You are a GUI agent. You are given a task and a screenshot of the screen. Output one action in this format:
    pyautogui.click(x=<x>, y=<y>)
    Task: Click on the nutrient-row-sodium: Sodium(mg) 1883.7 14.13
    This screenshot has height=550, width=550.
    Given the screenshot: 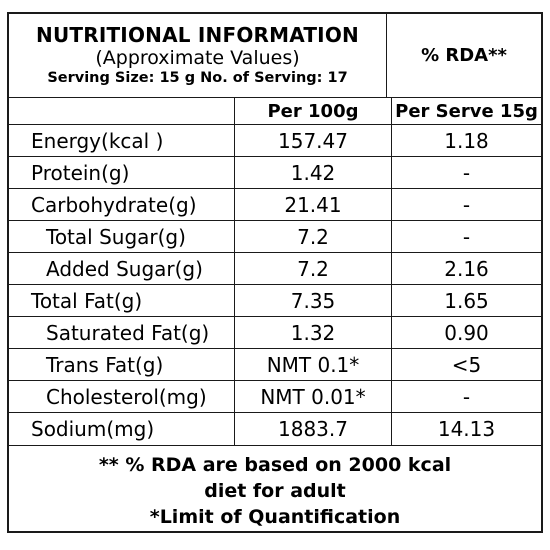 What is the action you would take?
    pyautogui.click(x=275, y=429)
    